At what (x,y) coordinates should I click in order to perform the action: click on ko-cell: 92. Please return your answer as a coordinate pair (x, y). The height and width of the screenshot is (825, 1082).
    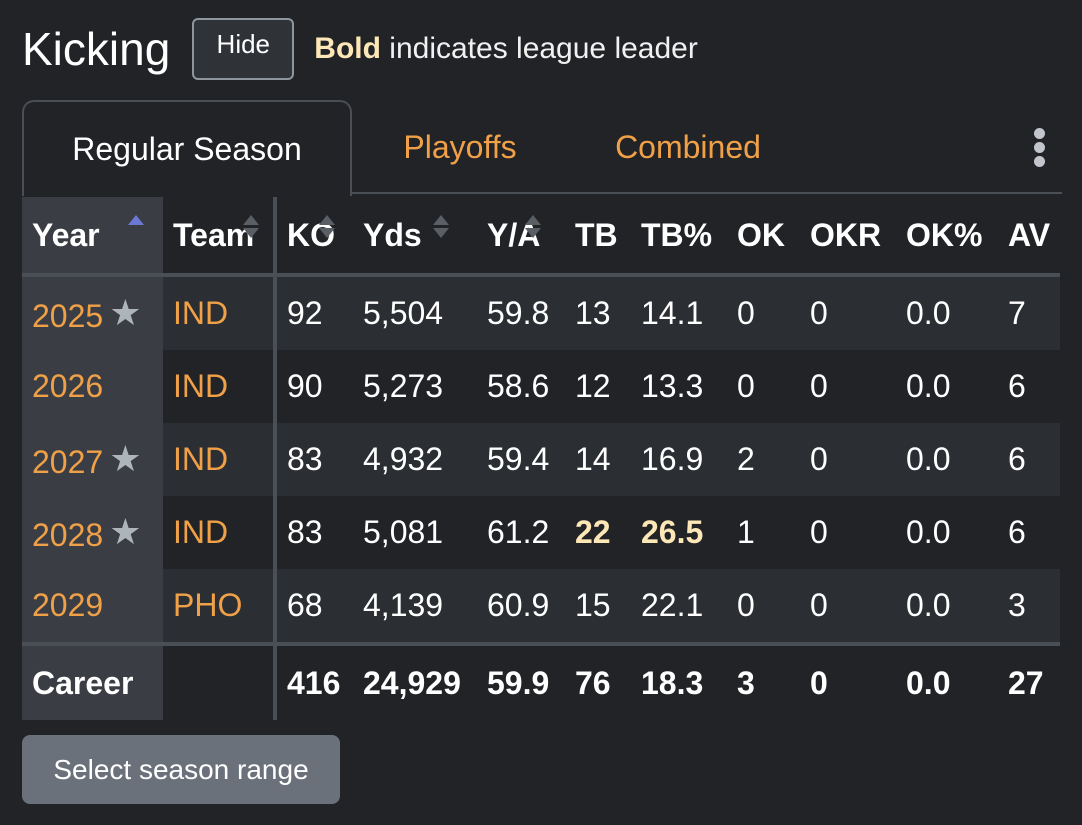
    Looking at the image, I should click on (314, 312).